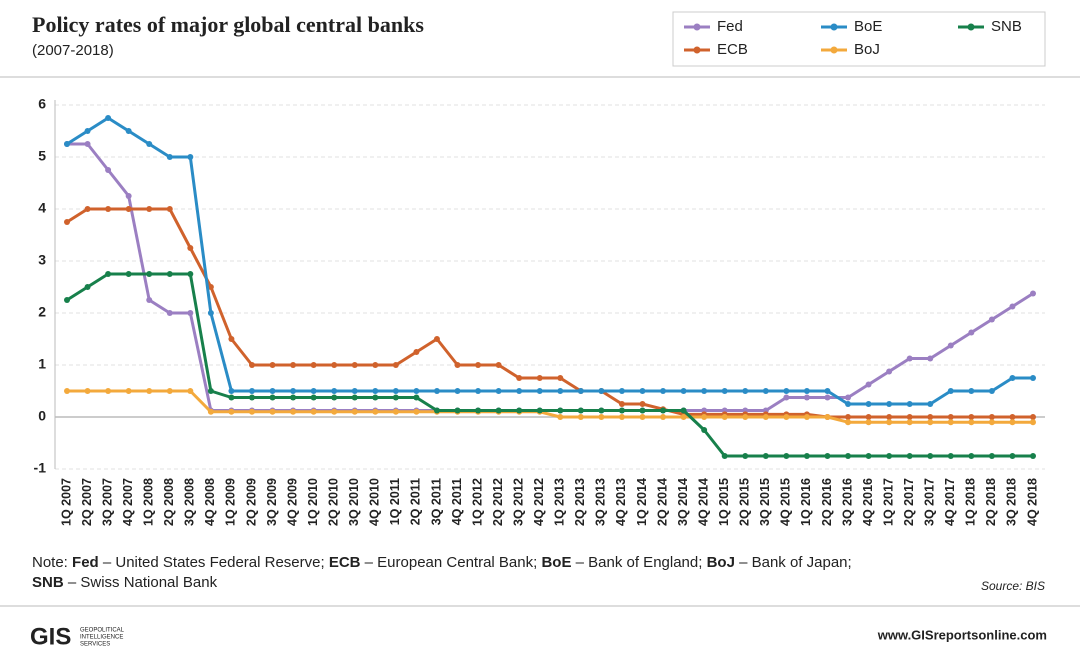  I want to click on website: www.GISreportsonline.com, so click(962, 634).